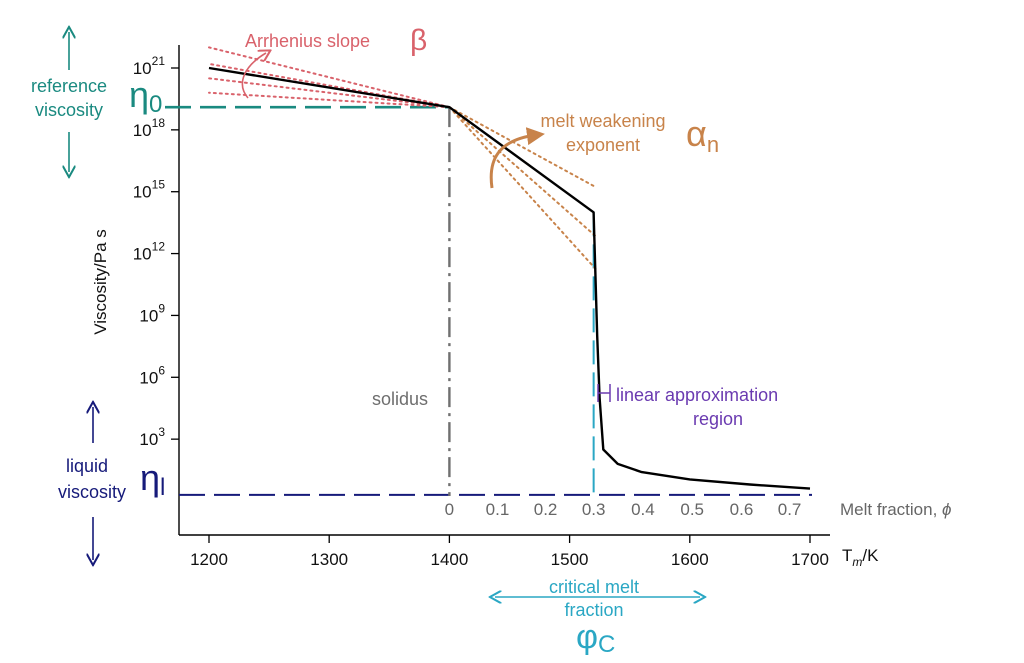  Describe the element at coordinates (152, 313) in the screenshot. I see `y-tick-label: 10⁹` at that location.